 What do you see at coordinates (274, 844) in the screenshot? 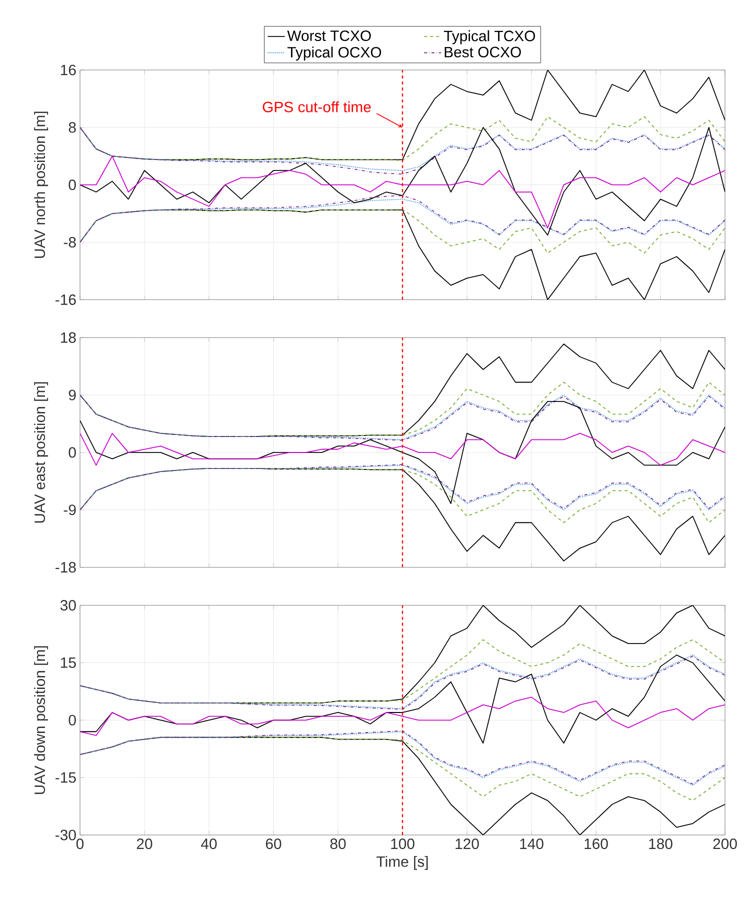
I see `x-tick-label: 60` at bounding box center [274, 844].